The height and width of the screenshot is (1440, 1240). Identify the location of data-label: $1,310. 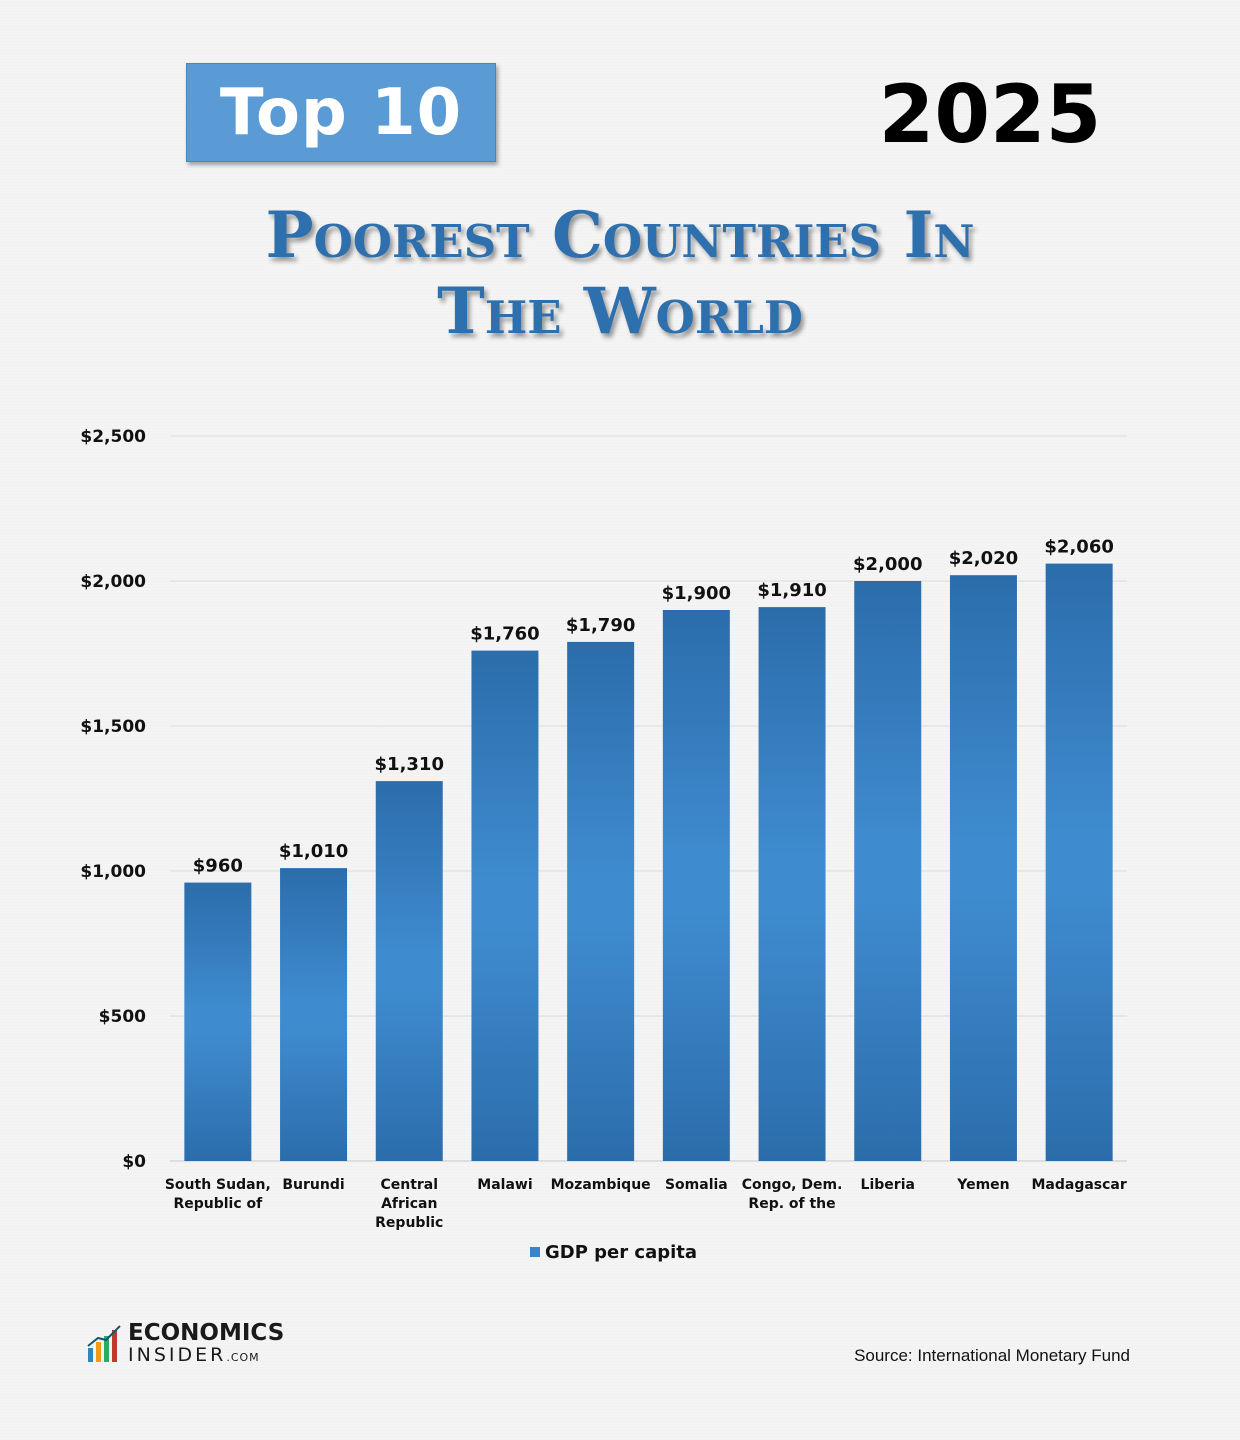
(409, 764).